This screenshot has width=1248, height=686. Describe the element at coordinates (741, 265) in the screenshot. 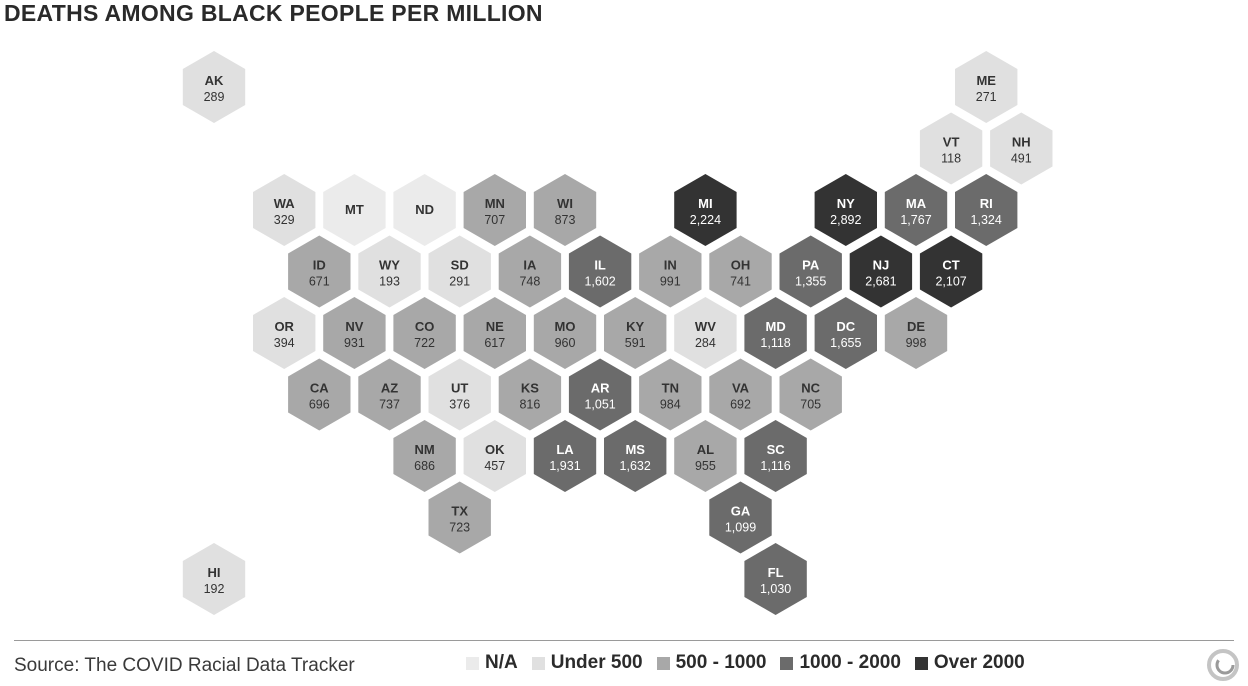

I see `state-abbr: OH` at that location.